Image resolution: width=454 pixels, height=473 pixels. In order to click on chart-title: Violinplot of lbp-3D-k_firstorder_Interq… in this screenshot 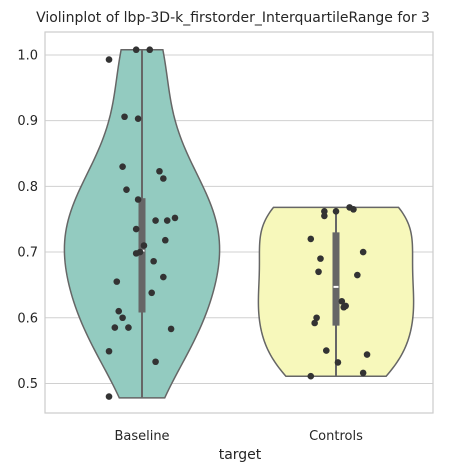, I will do `click(233, 18)`.